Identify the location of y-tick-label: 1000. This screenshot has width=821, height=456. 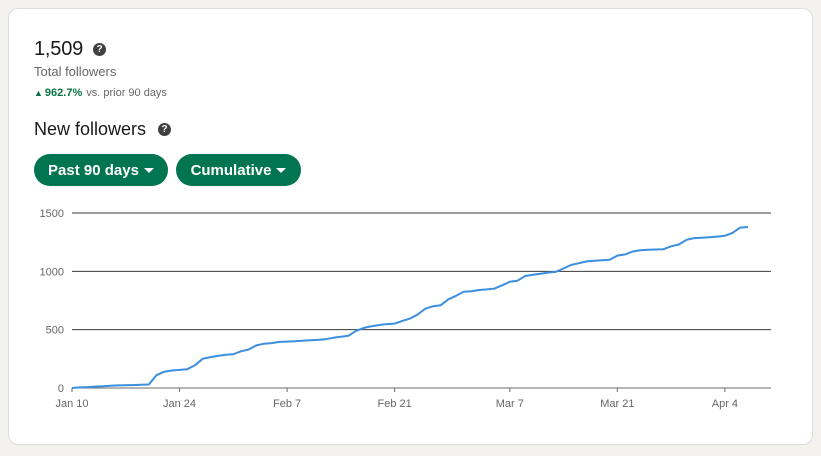
(52, 272).